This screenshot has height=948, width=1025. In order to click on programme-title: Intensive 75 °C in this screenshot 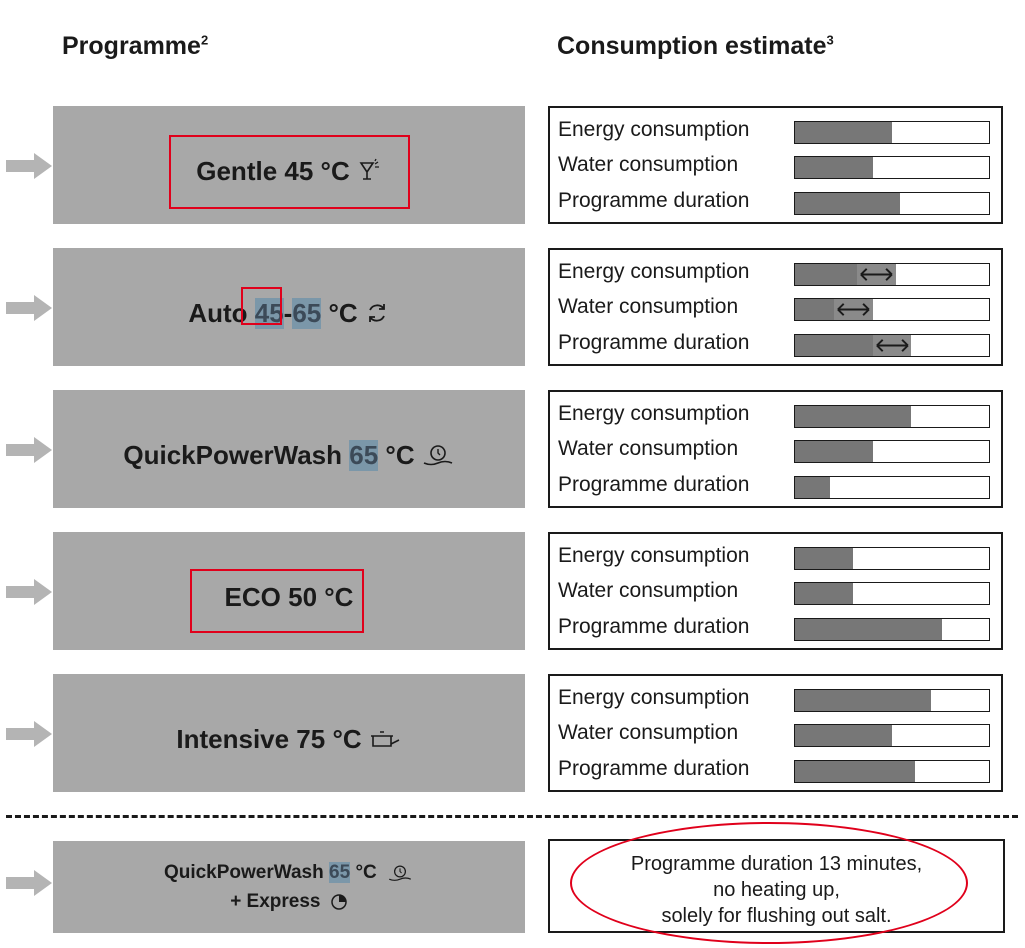, I will do `click(288, 733)`.